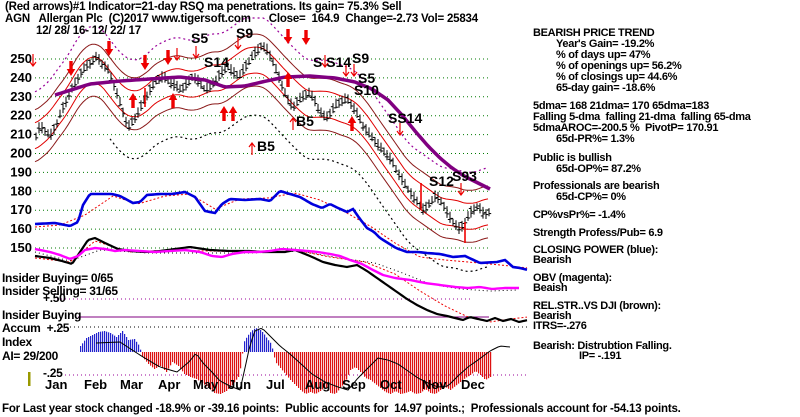 The width and height of the screenshot is (800, 417). I want to click on analysis-line: IP= -.191, so click(600, 356).